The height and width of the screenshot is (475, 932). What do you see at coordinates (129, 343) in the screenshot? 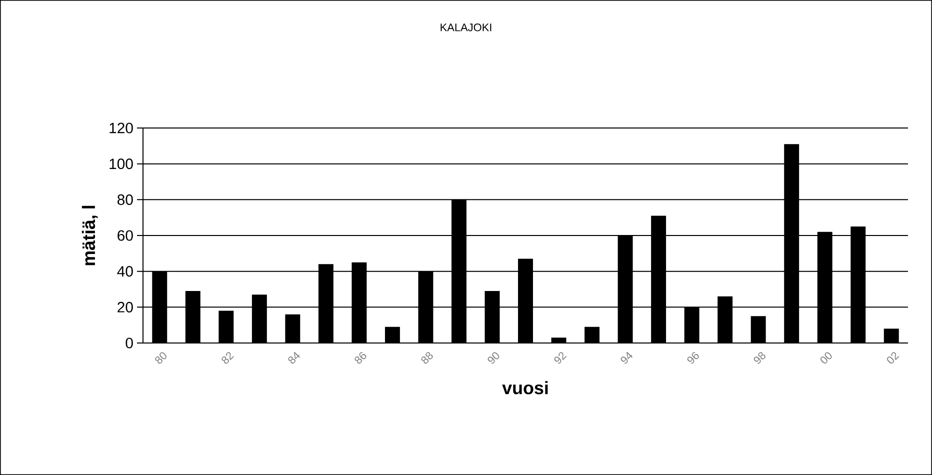
I see `y-tick-label: 0` at bounding box center [129, 343].